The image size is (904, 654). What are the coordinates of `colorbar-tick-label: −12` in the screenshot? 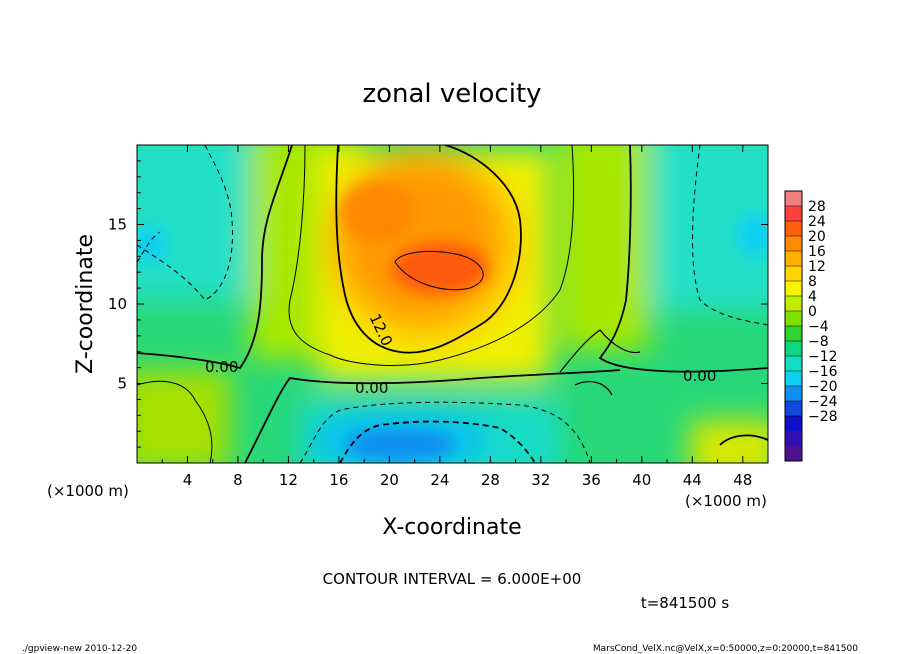 It's located at (823, 357).